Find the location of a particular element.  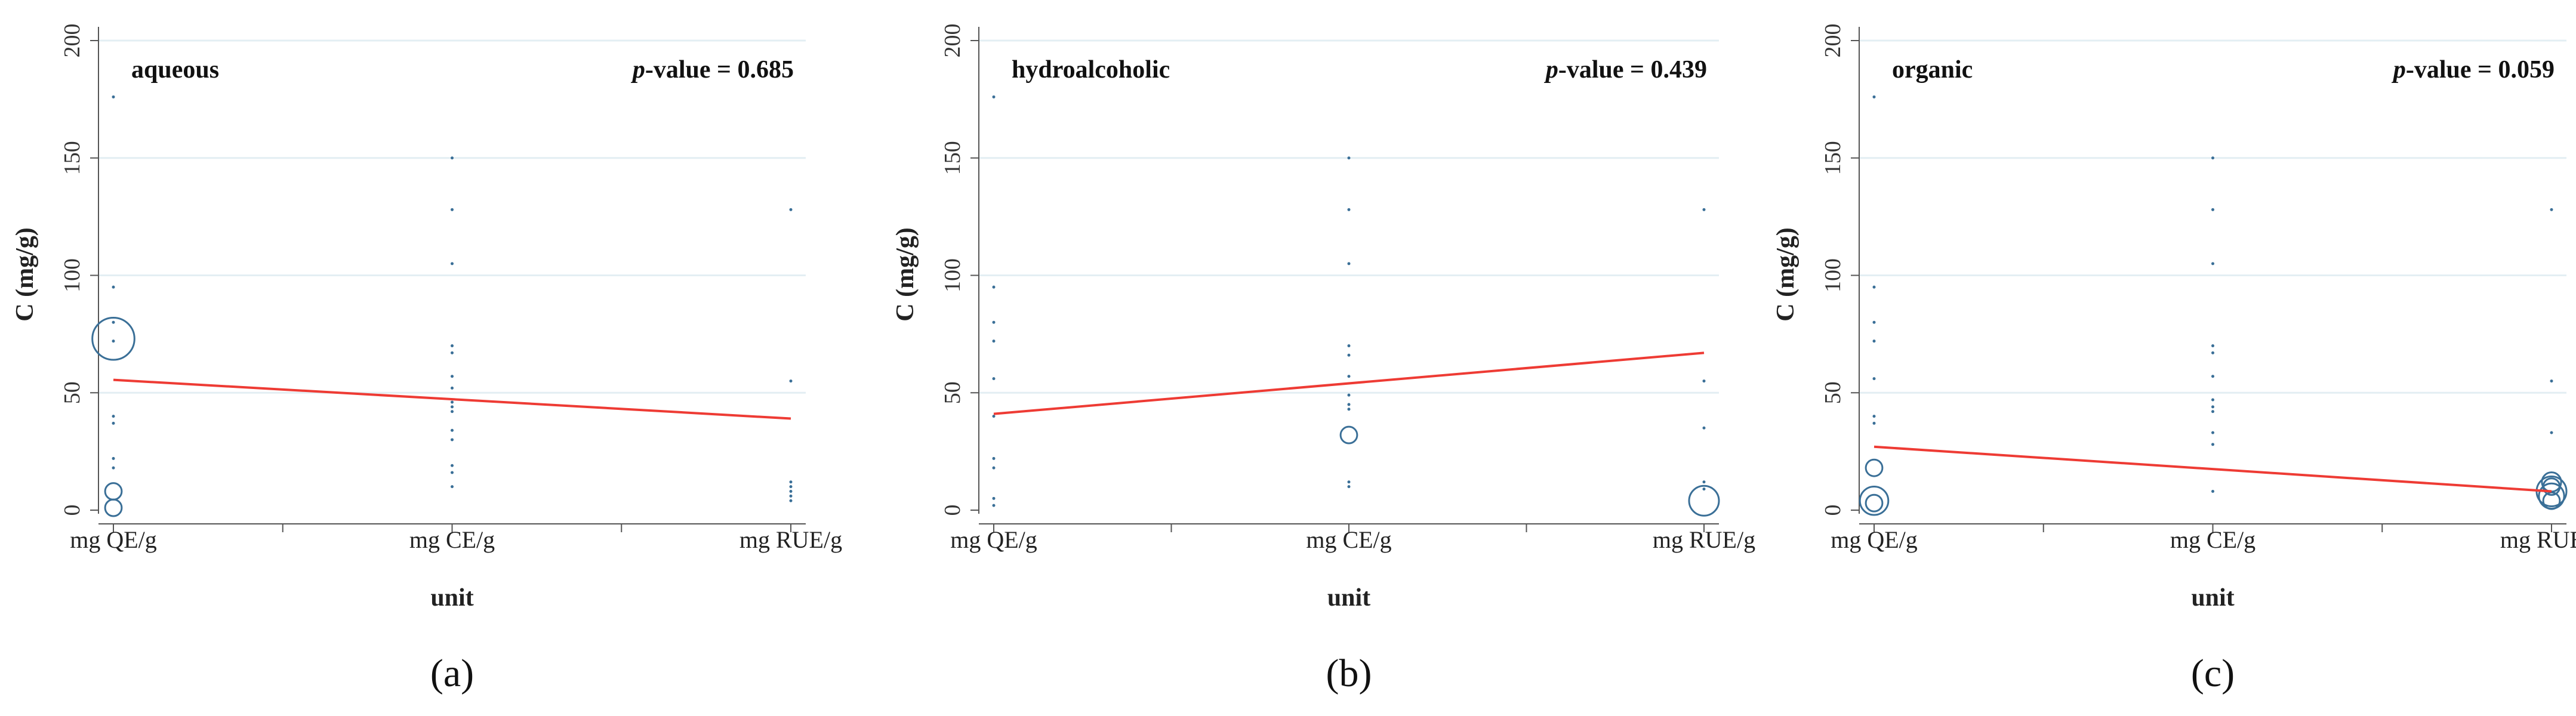

solvent-label: aqueous is located at coordinates (175, 70).